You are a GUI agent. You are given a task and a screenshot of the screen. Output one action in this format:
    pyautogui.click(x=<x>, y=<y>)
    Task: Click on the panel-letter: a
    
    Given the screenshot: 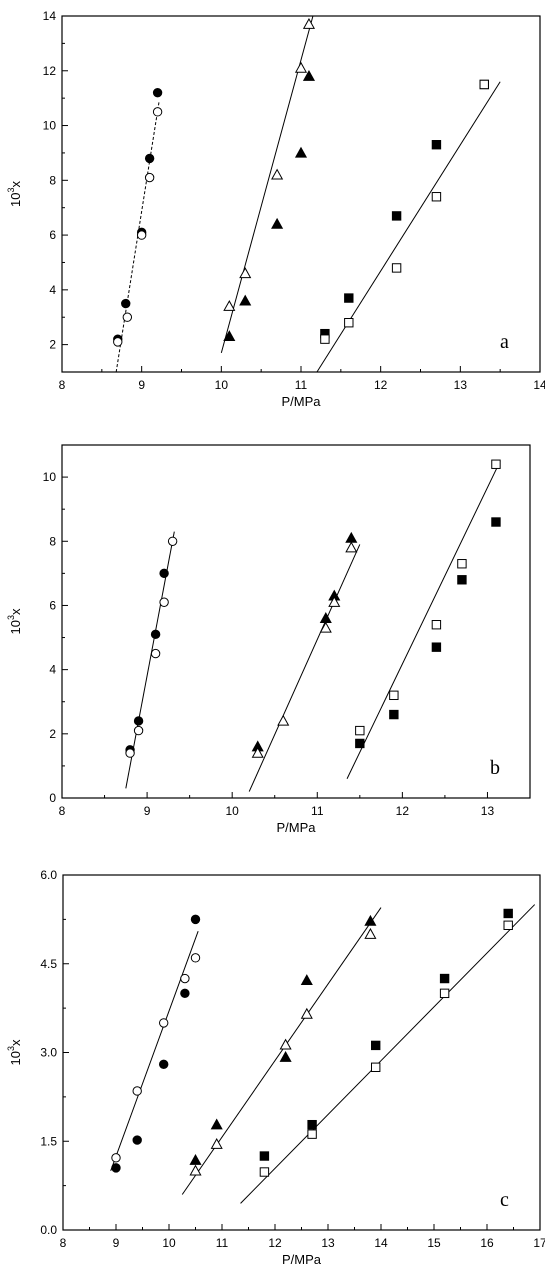 What is the action you would take?
    pyautogui.click(x=504, y=342)
    